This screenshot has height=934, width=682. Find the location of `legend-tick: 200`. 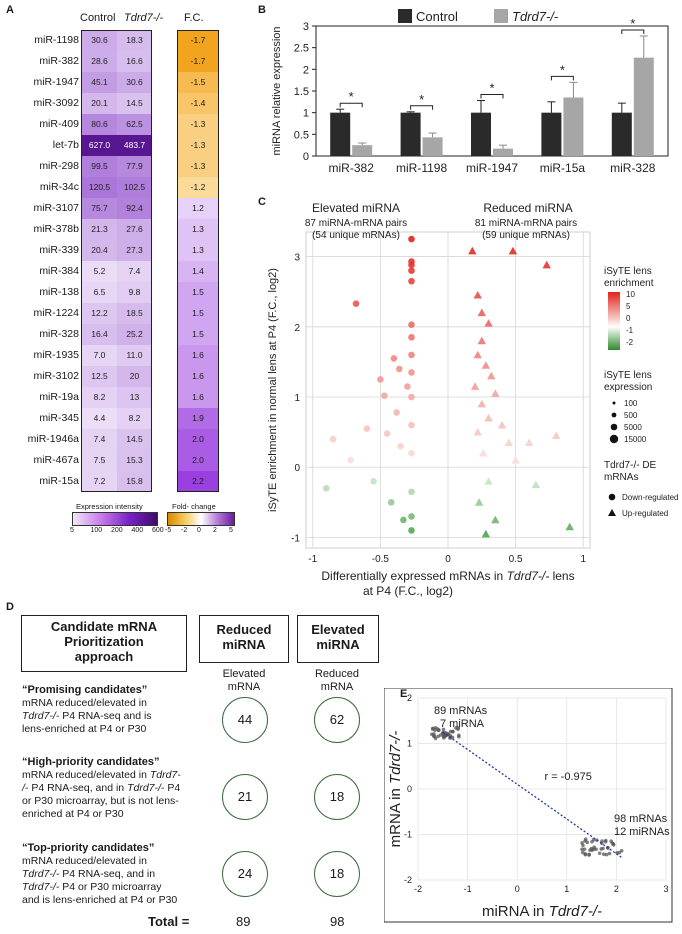

legend-tick: 200 is located at coordinates (117, 530).